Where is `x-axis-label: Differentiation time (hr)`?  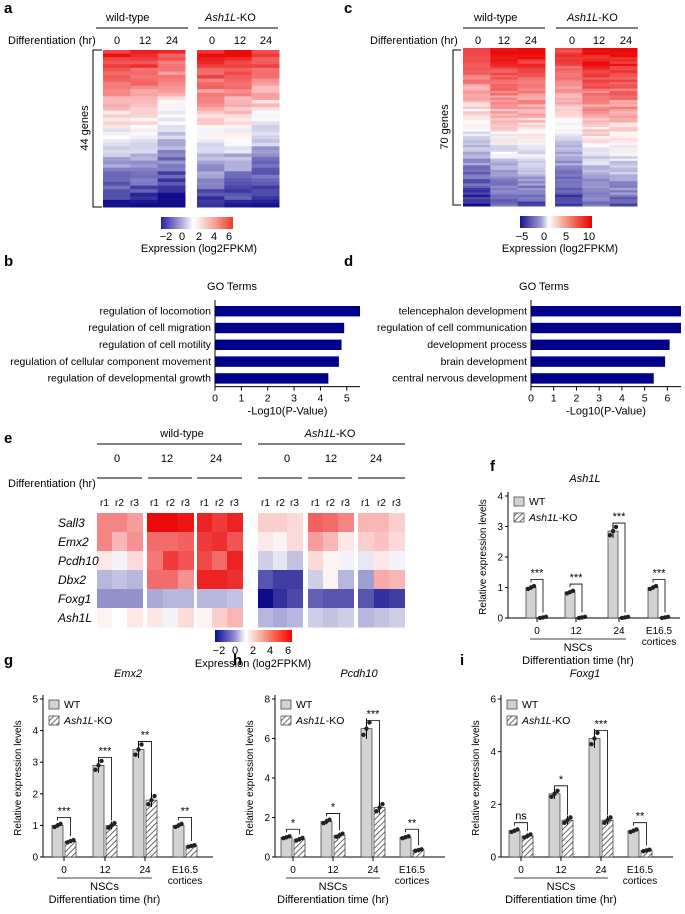 x-axis-label: Differentiation time (hr) is located at coordinates (578, 661).